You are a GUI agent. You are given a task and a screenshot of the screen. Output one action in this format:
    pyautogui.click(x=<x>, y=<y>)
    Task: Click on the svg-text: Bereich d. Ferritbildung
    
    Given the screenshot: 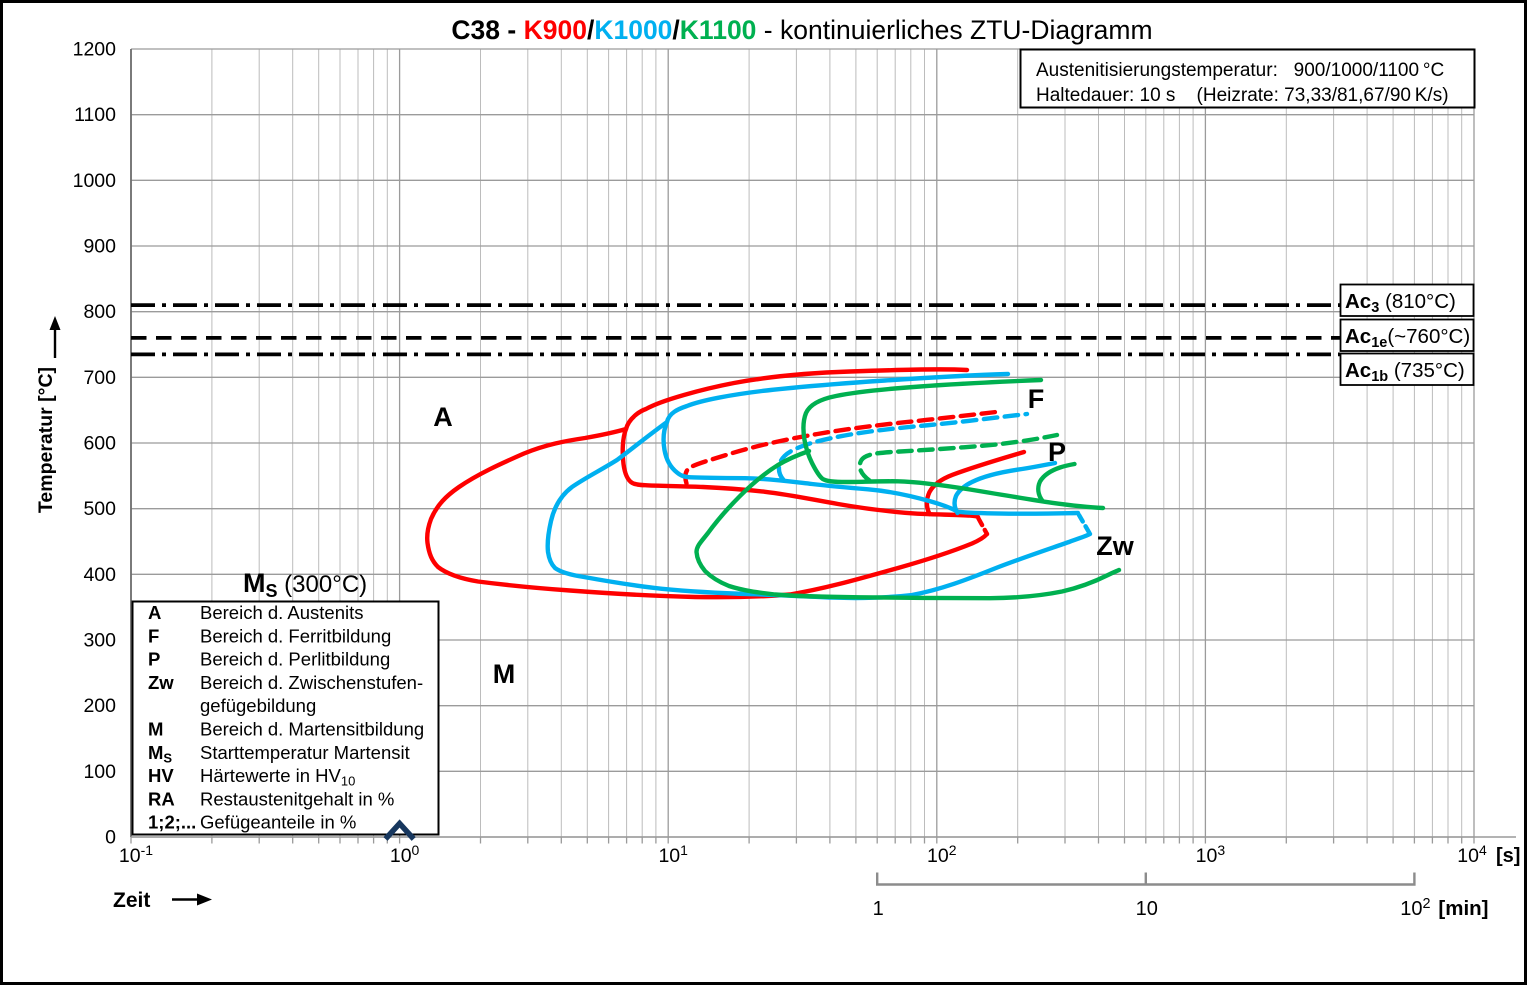 What is the action you would take?
    pyautogui.click(x=295, y=635)
    